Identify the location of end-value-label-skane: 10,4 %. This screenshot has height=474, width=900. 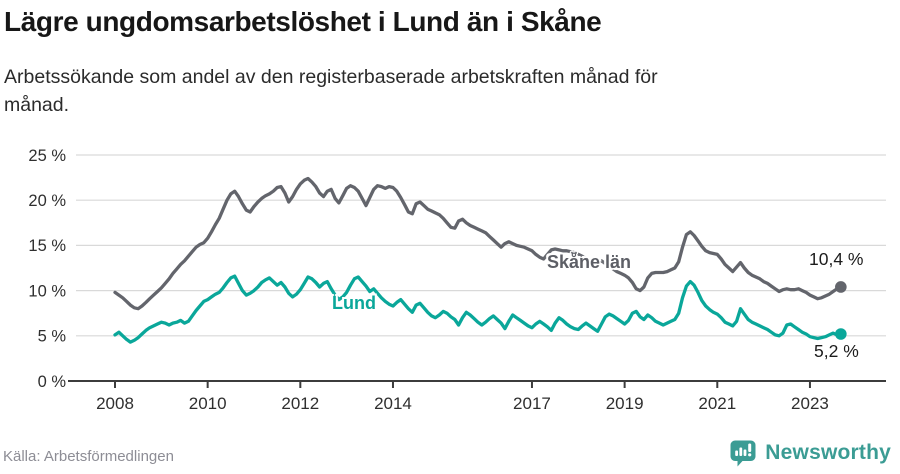
(836, 259).